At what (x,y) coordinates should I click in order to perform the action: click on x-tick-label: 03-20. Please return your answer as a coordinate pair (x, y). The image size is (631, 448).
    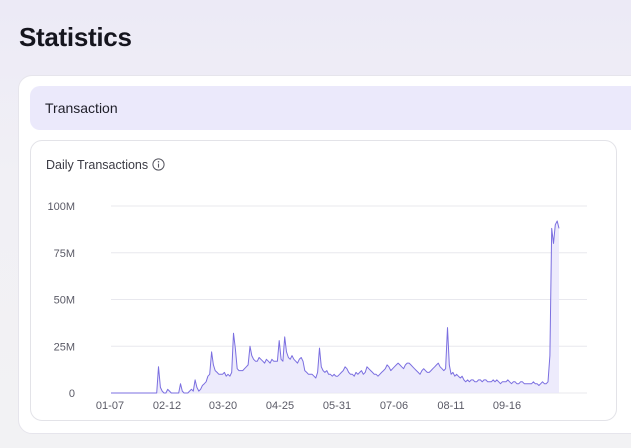
    Looking at the image, I should click on (223, 406).